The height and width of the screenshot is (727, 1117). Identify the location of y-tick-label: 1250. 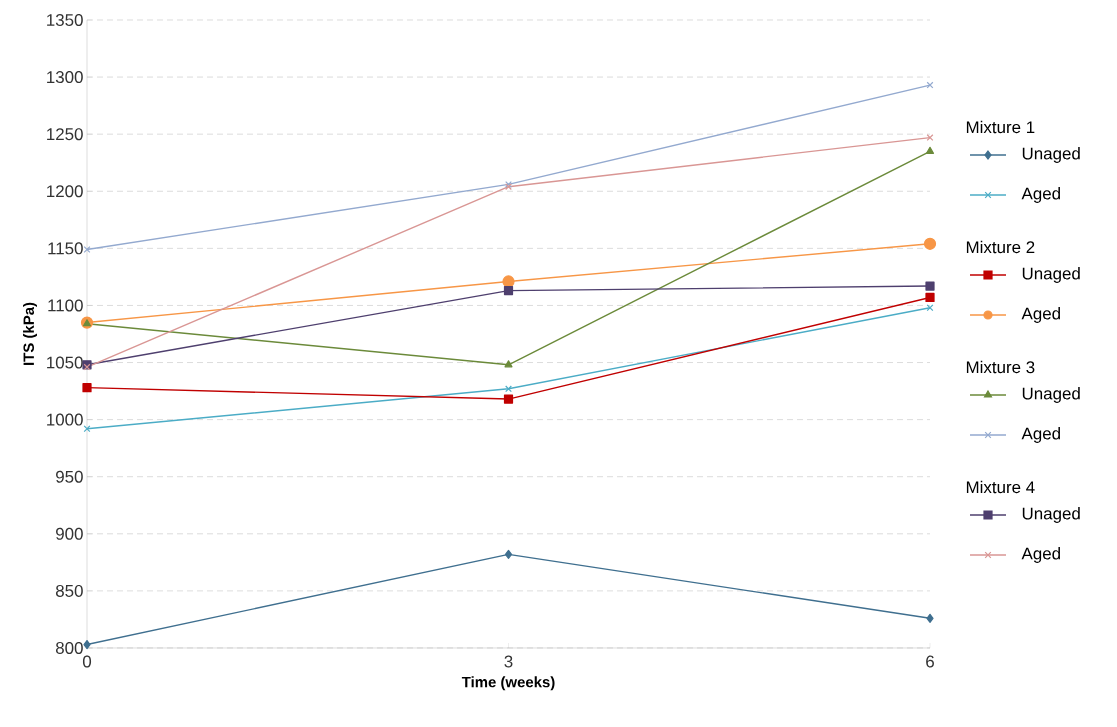
(65, 134).